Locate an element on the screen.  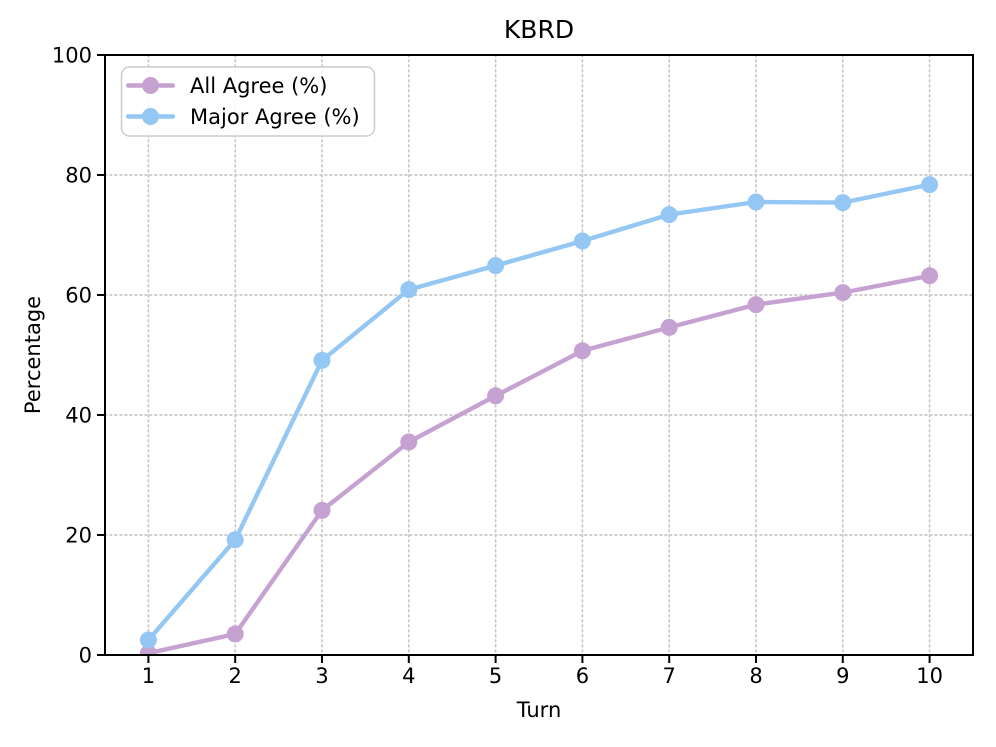
legend-label: Major Agree (%) is located at coordinates (275, 117).